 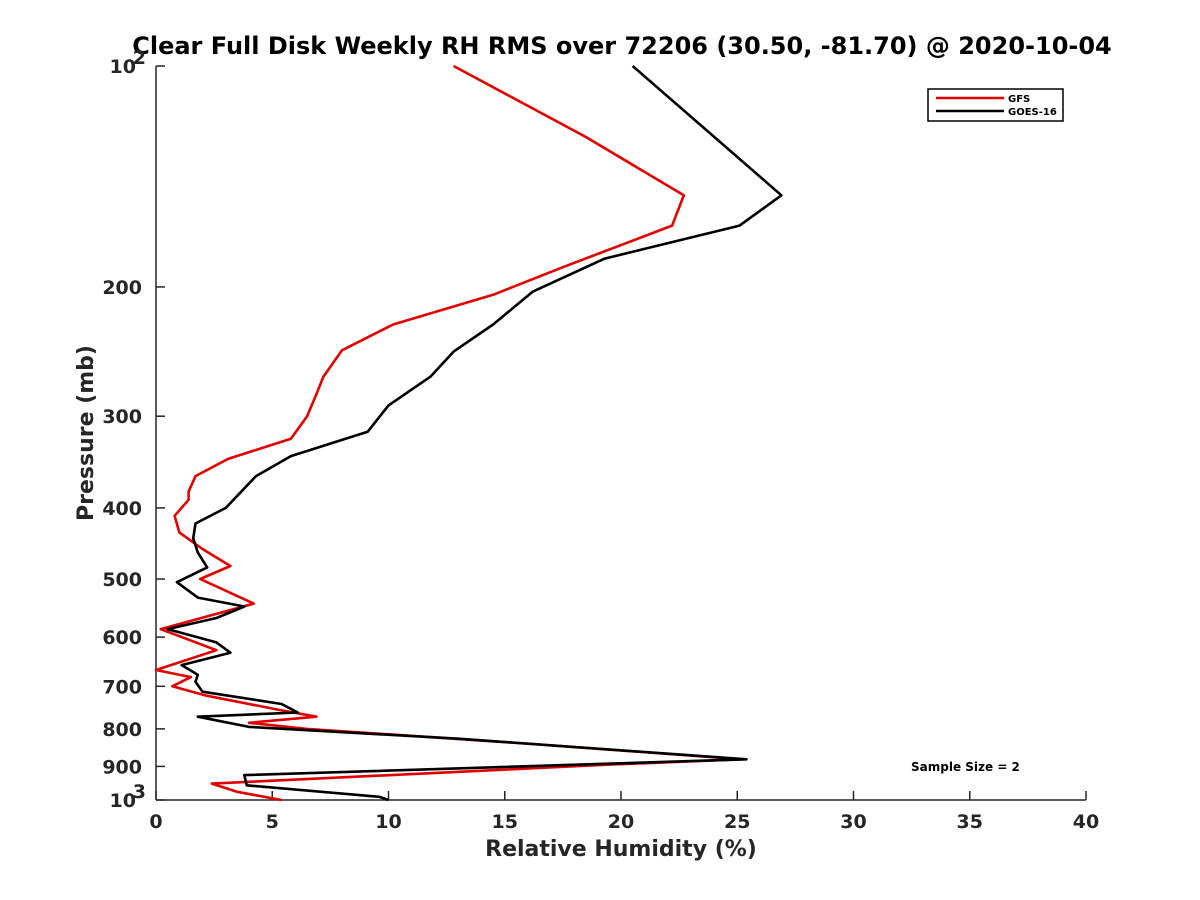 I want to click on legend: GFS GOES-16, so click(x=995, y=105).